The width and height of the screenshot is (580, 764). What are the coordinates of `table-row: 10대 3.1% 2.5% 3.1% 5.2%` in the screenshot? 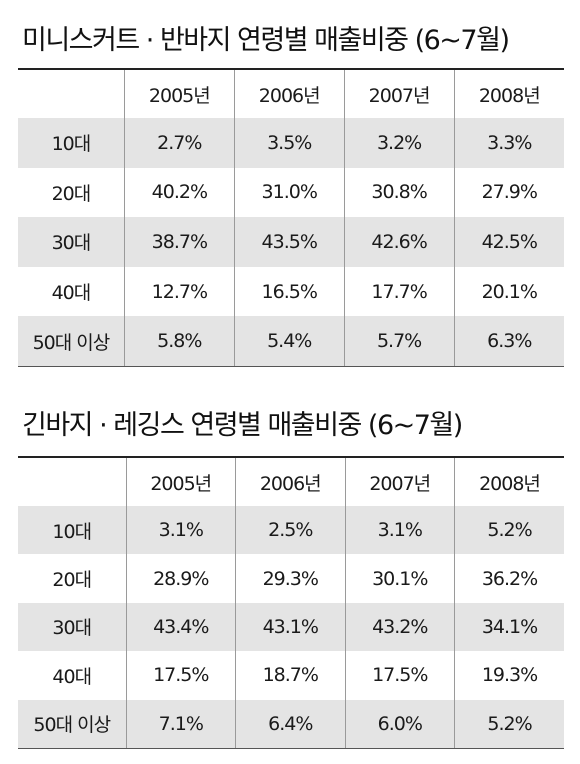 It's located at (291, 530).